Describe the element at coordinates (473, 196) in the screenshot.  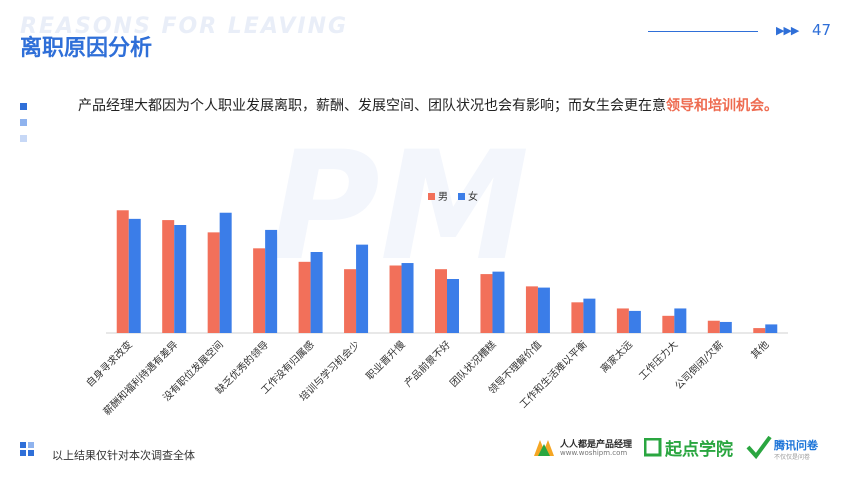
I see `legend-label: 女` at that location.